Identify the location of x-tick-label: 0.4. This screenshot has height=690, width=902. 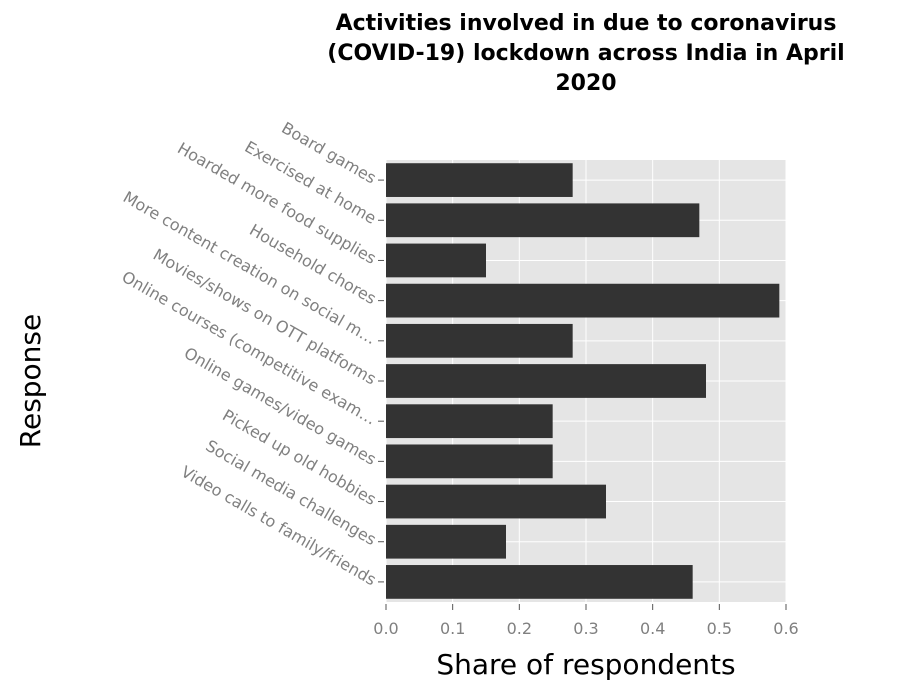
(652, 628).